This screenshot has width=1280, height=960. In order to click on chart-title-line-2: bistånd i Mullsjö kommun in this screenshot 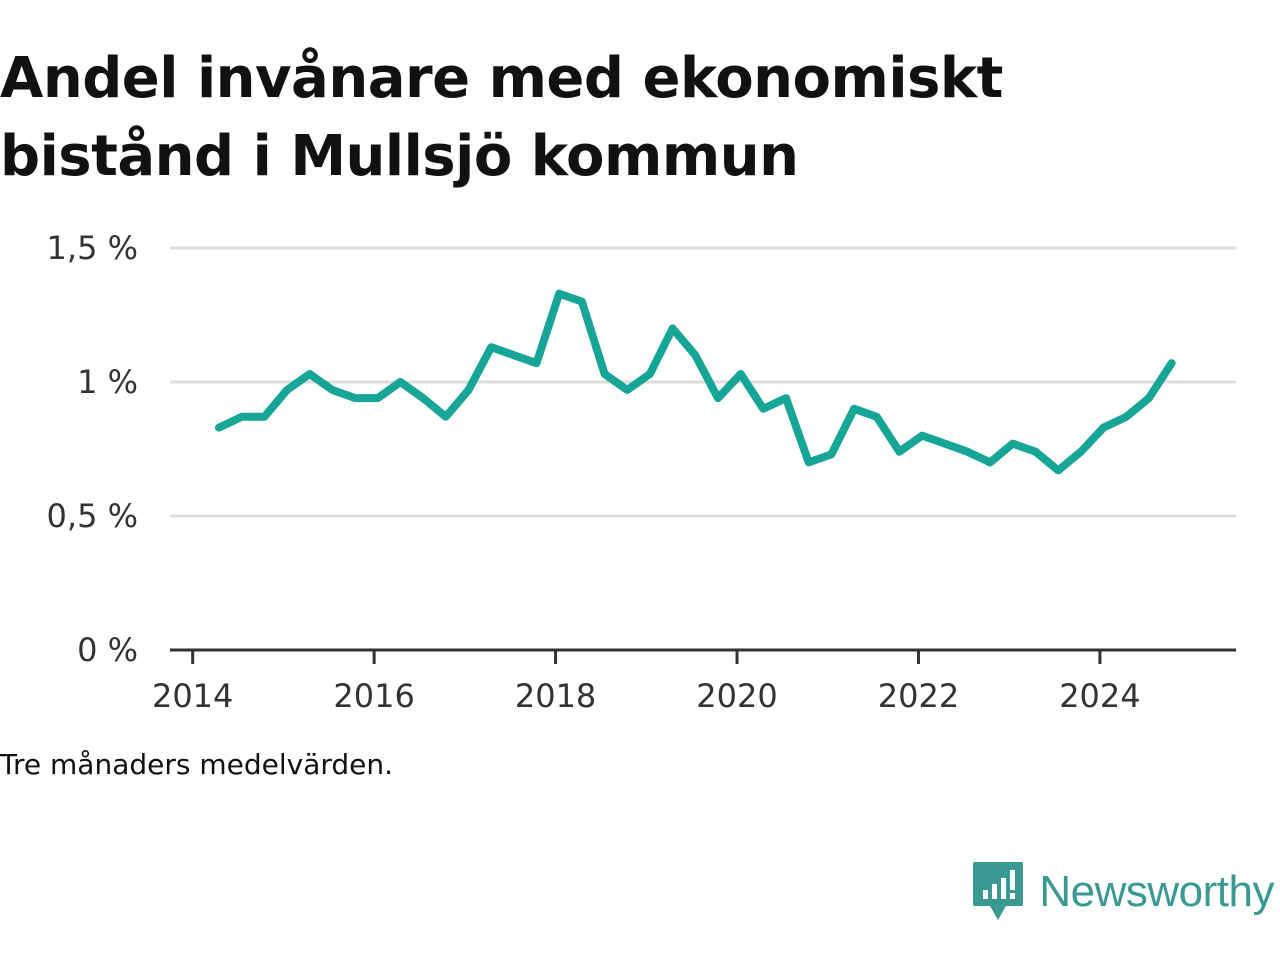, I will do `click(399, 156)`.